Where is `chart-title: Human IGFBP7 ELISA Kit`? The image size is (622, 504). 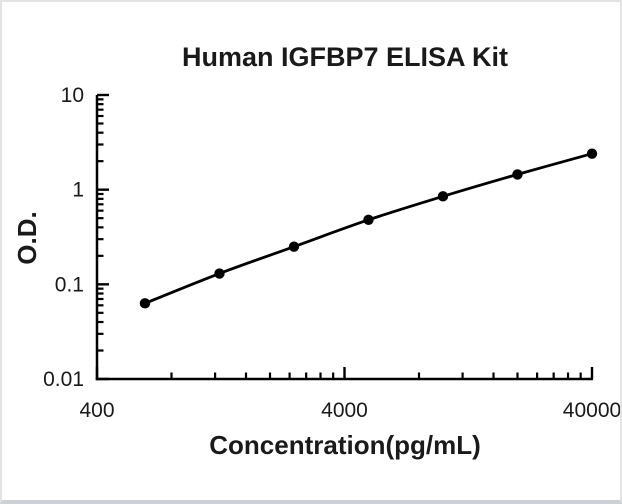
chart-title: Human IGFBP7 ELISA Kit is located at coordinates (345, 57).